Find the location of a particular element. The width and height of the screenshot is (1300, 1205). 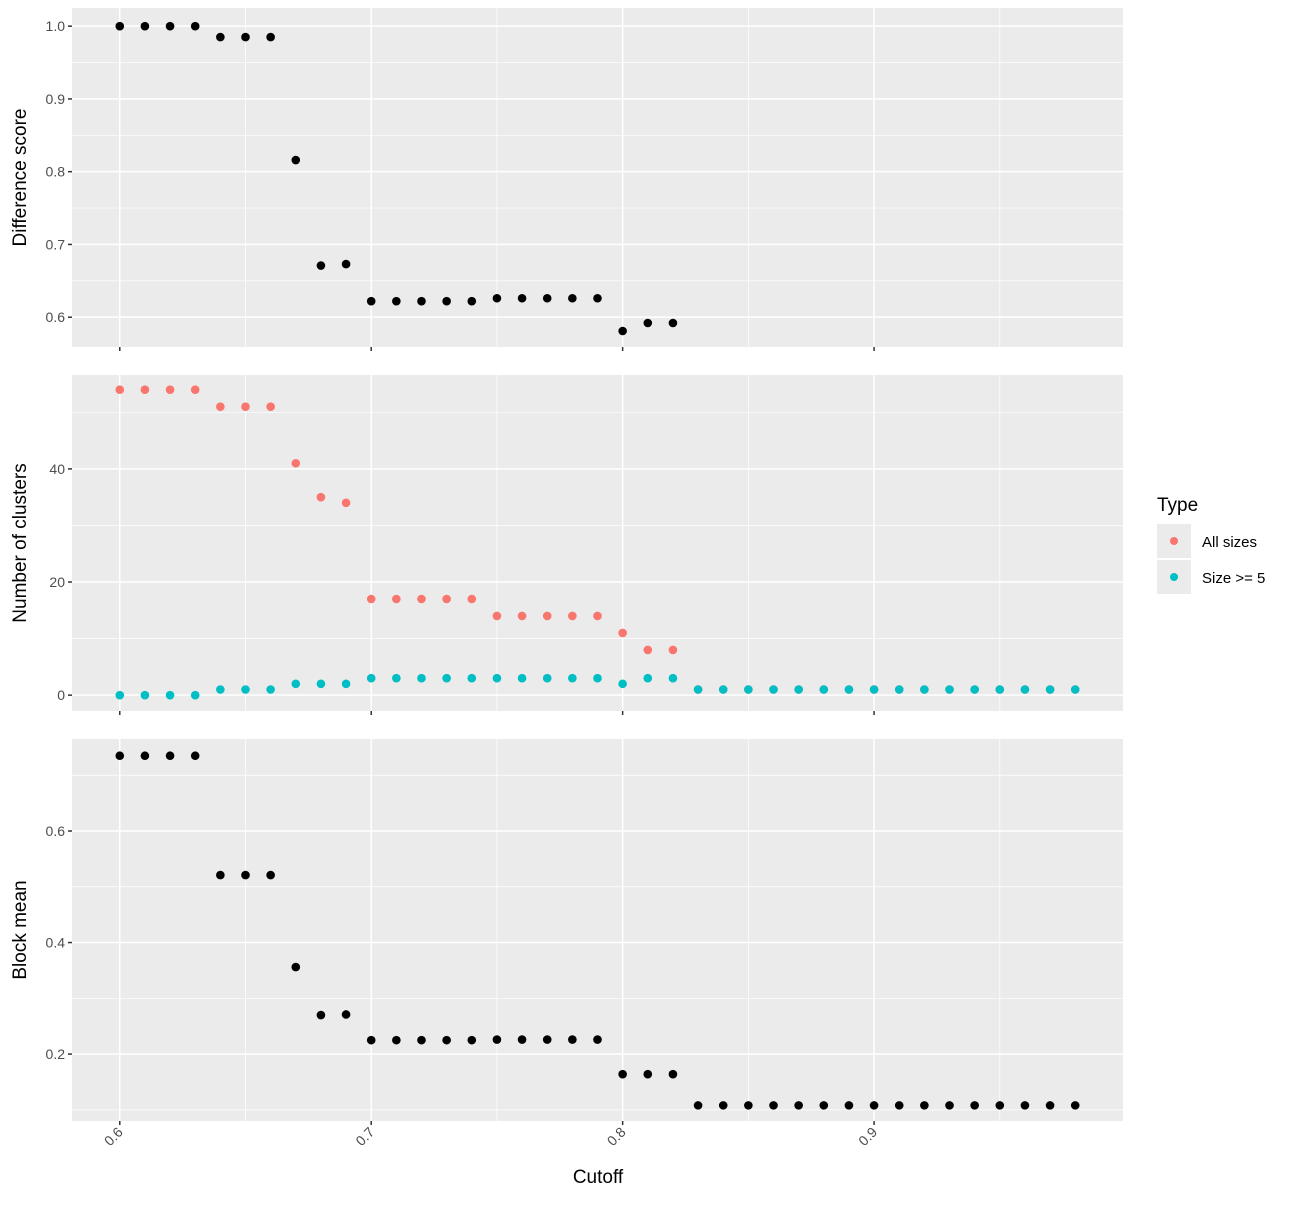

legend-title: Type is located at coordinates (1177, 505).